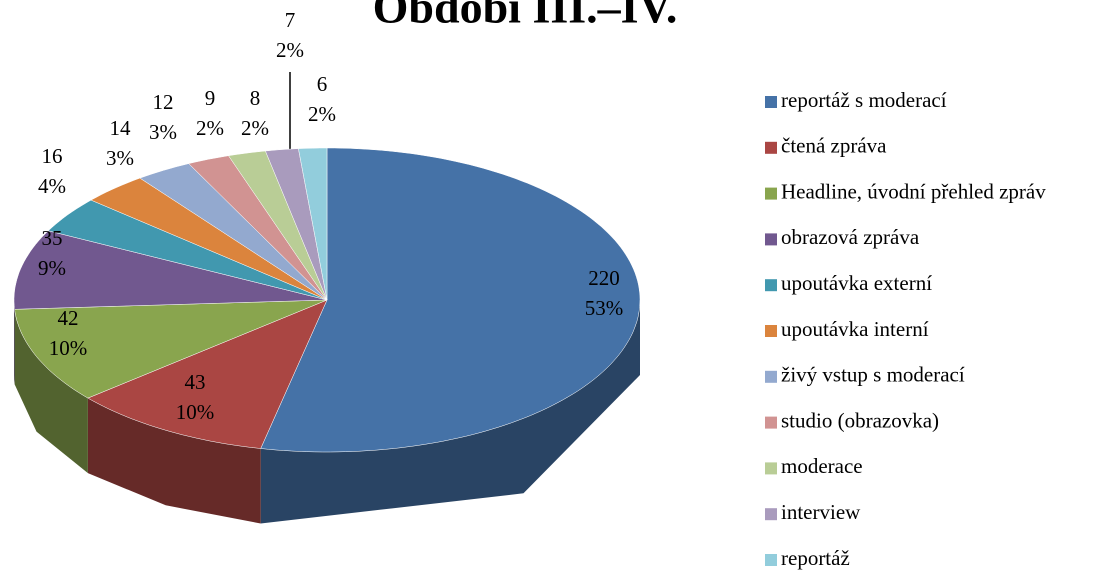 This screenshot has height=572, width=1110. Describe the element at coordinates (855, 329) in the screenshot. I see `legend-label: upoutávka interní` at that location.